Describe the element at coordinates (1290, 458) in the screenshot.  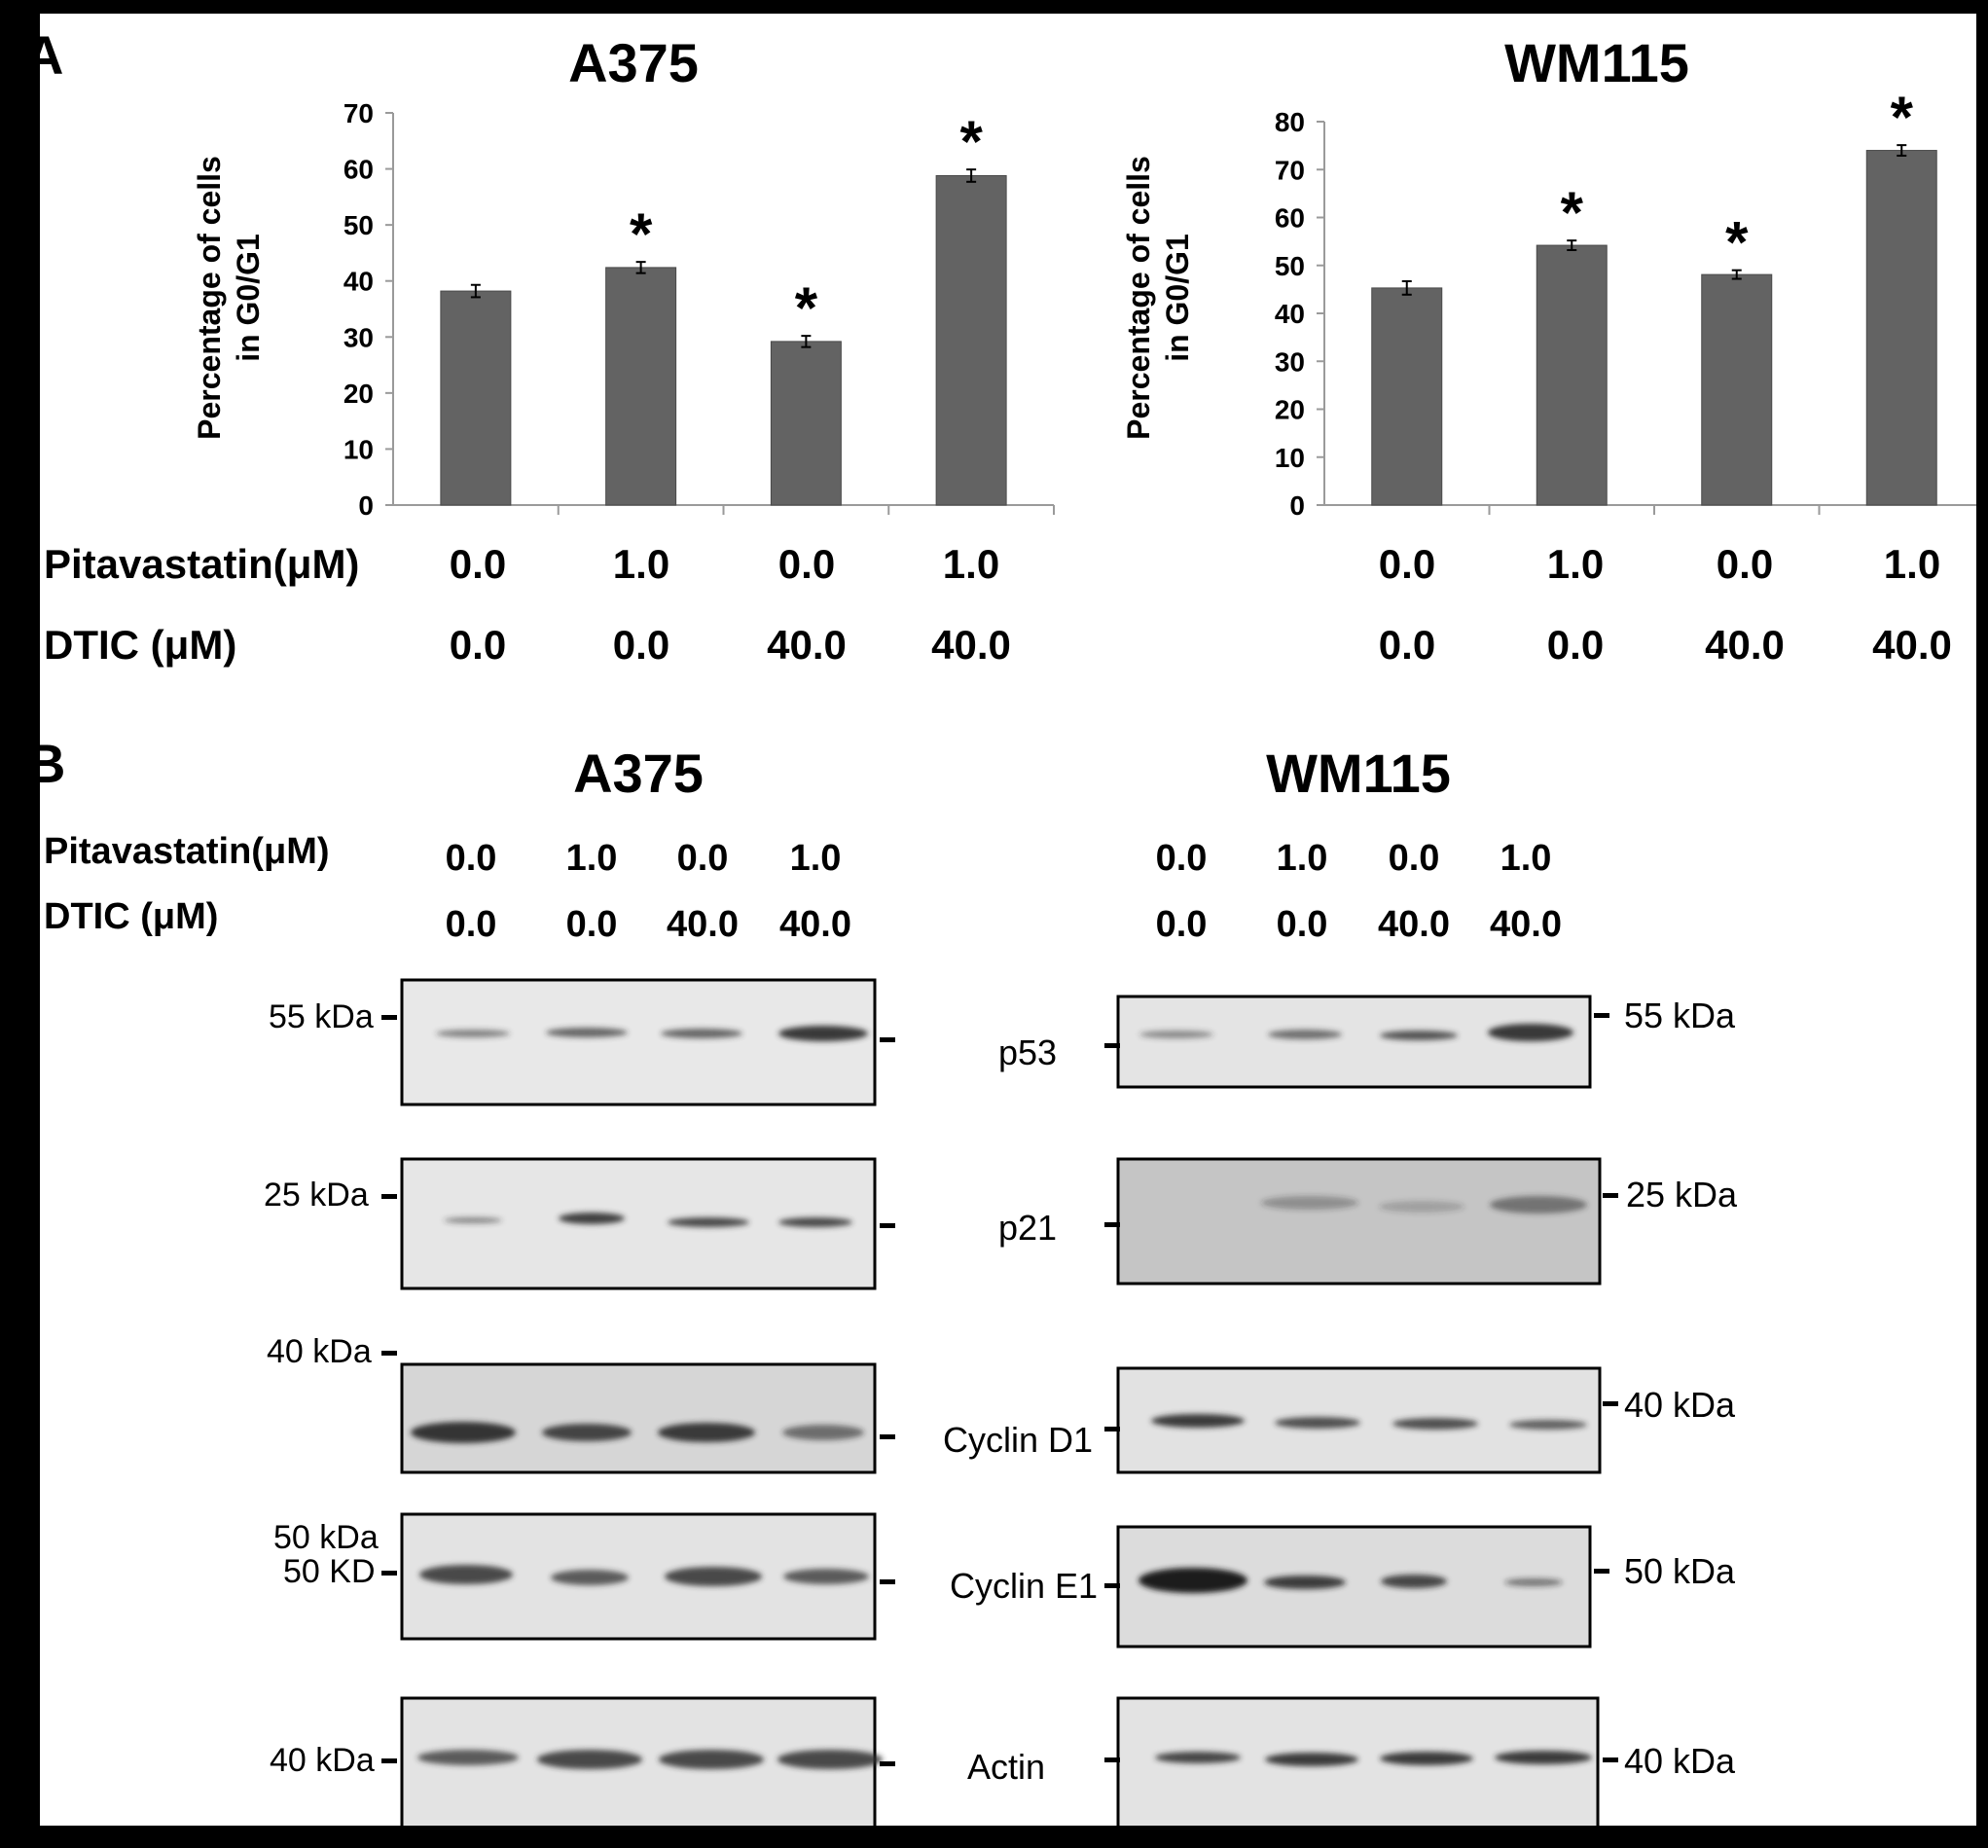
I see `wm115-y-tick-label: 10` at that location.